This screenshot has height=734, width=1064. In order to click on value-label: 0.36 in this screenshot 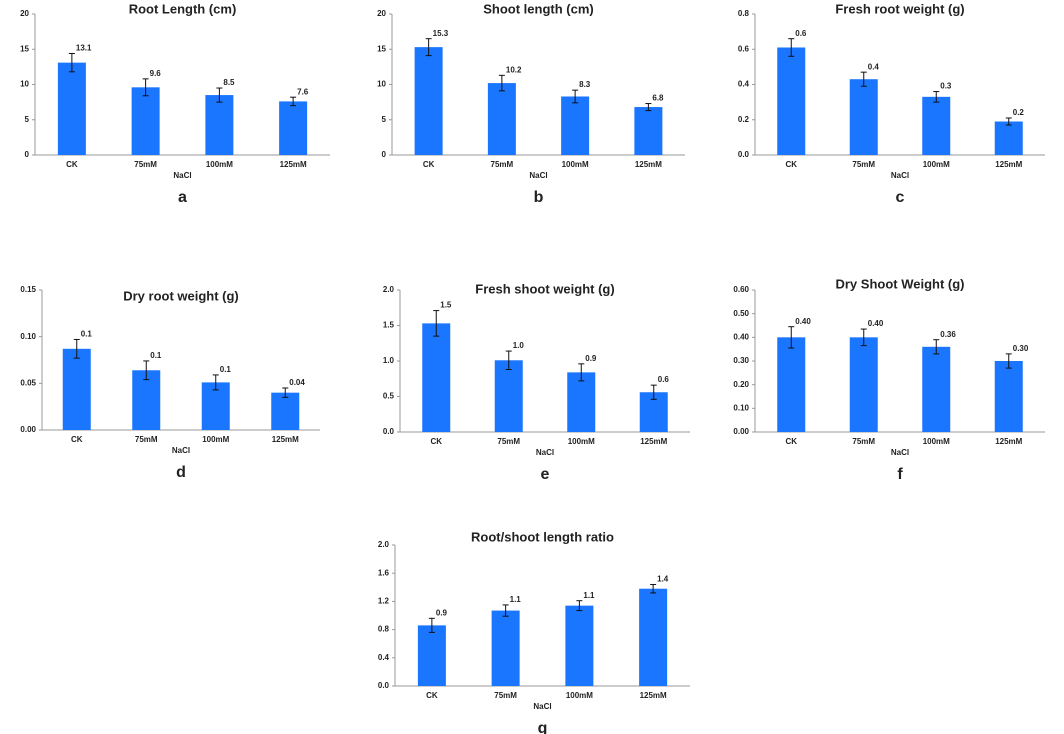, I will do `click(948, 334)`.